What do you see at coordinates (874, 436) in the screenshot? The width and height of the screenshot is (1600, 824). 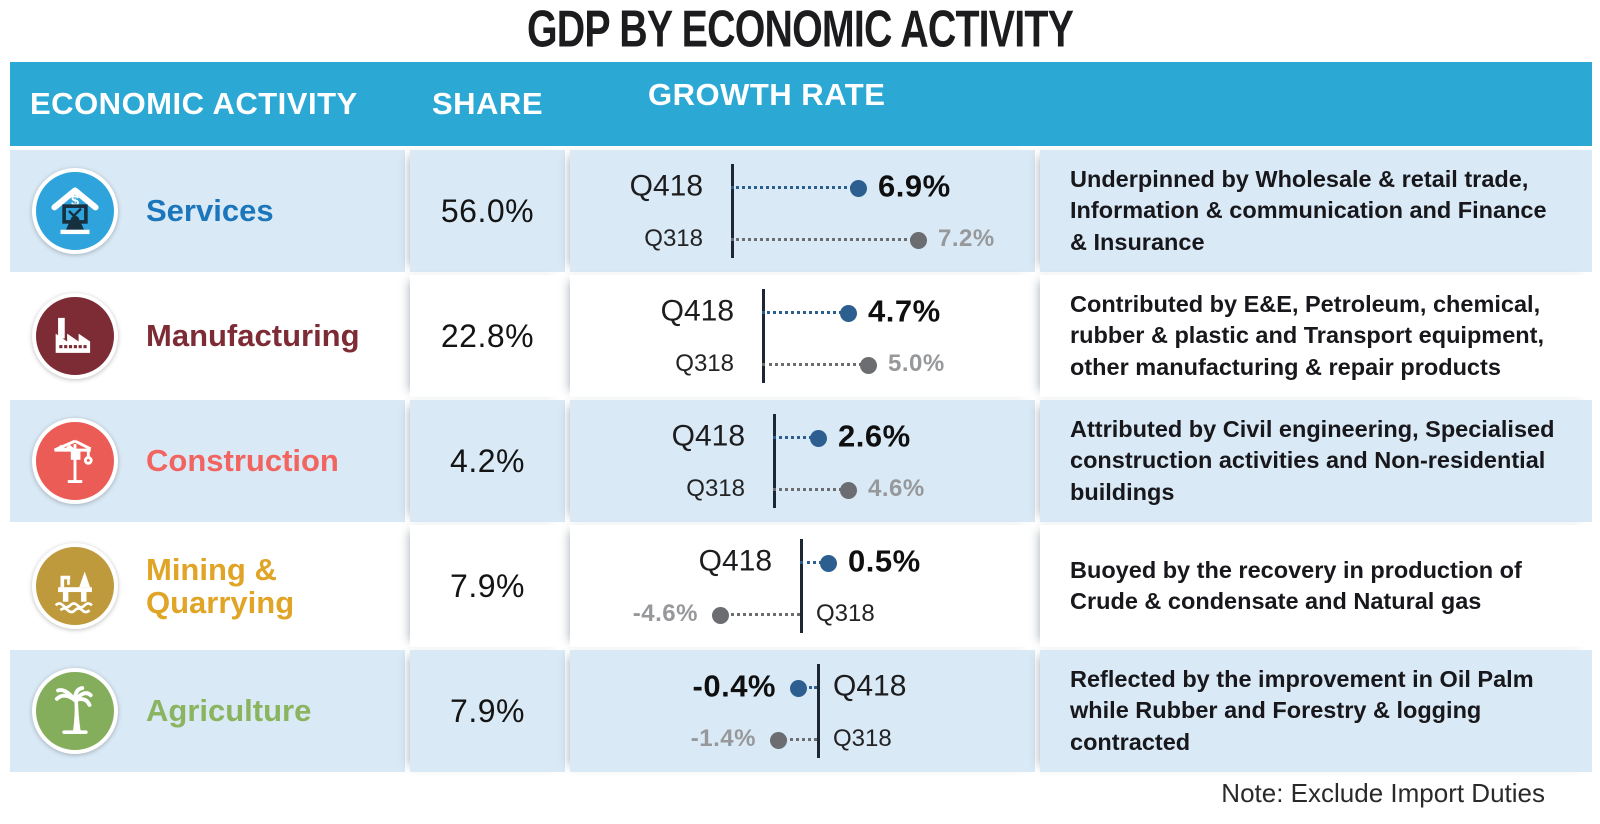 I see `growth-value: 2.6%` at bounding box center [874, 436].